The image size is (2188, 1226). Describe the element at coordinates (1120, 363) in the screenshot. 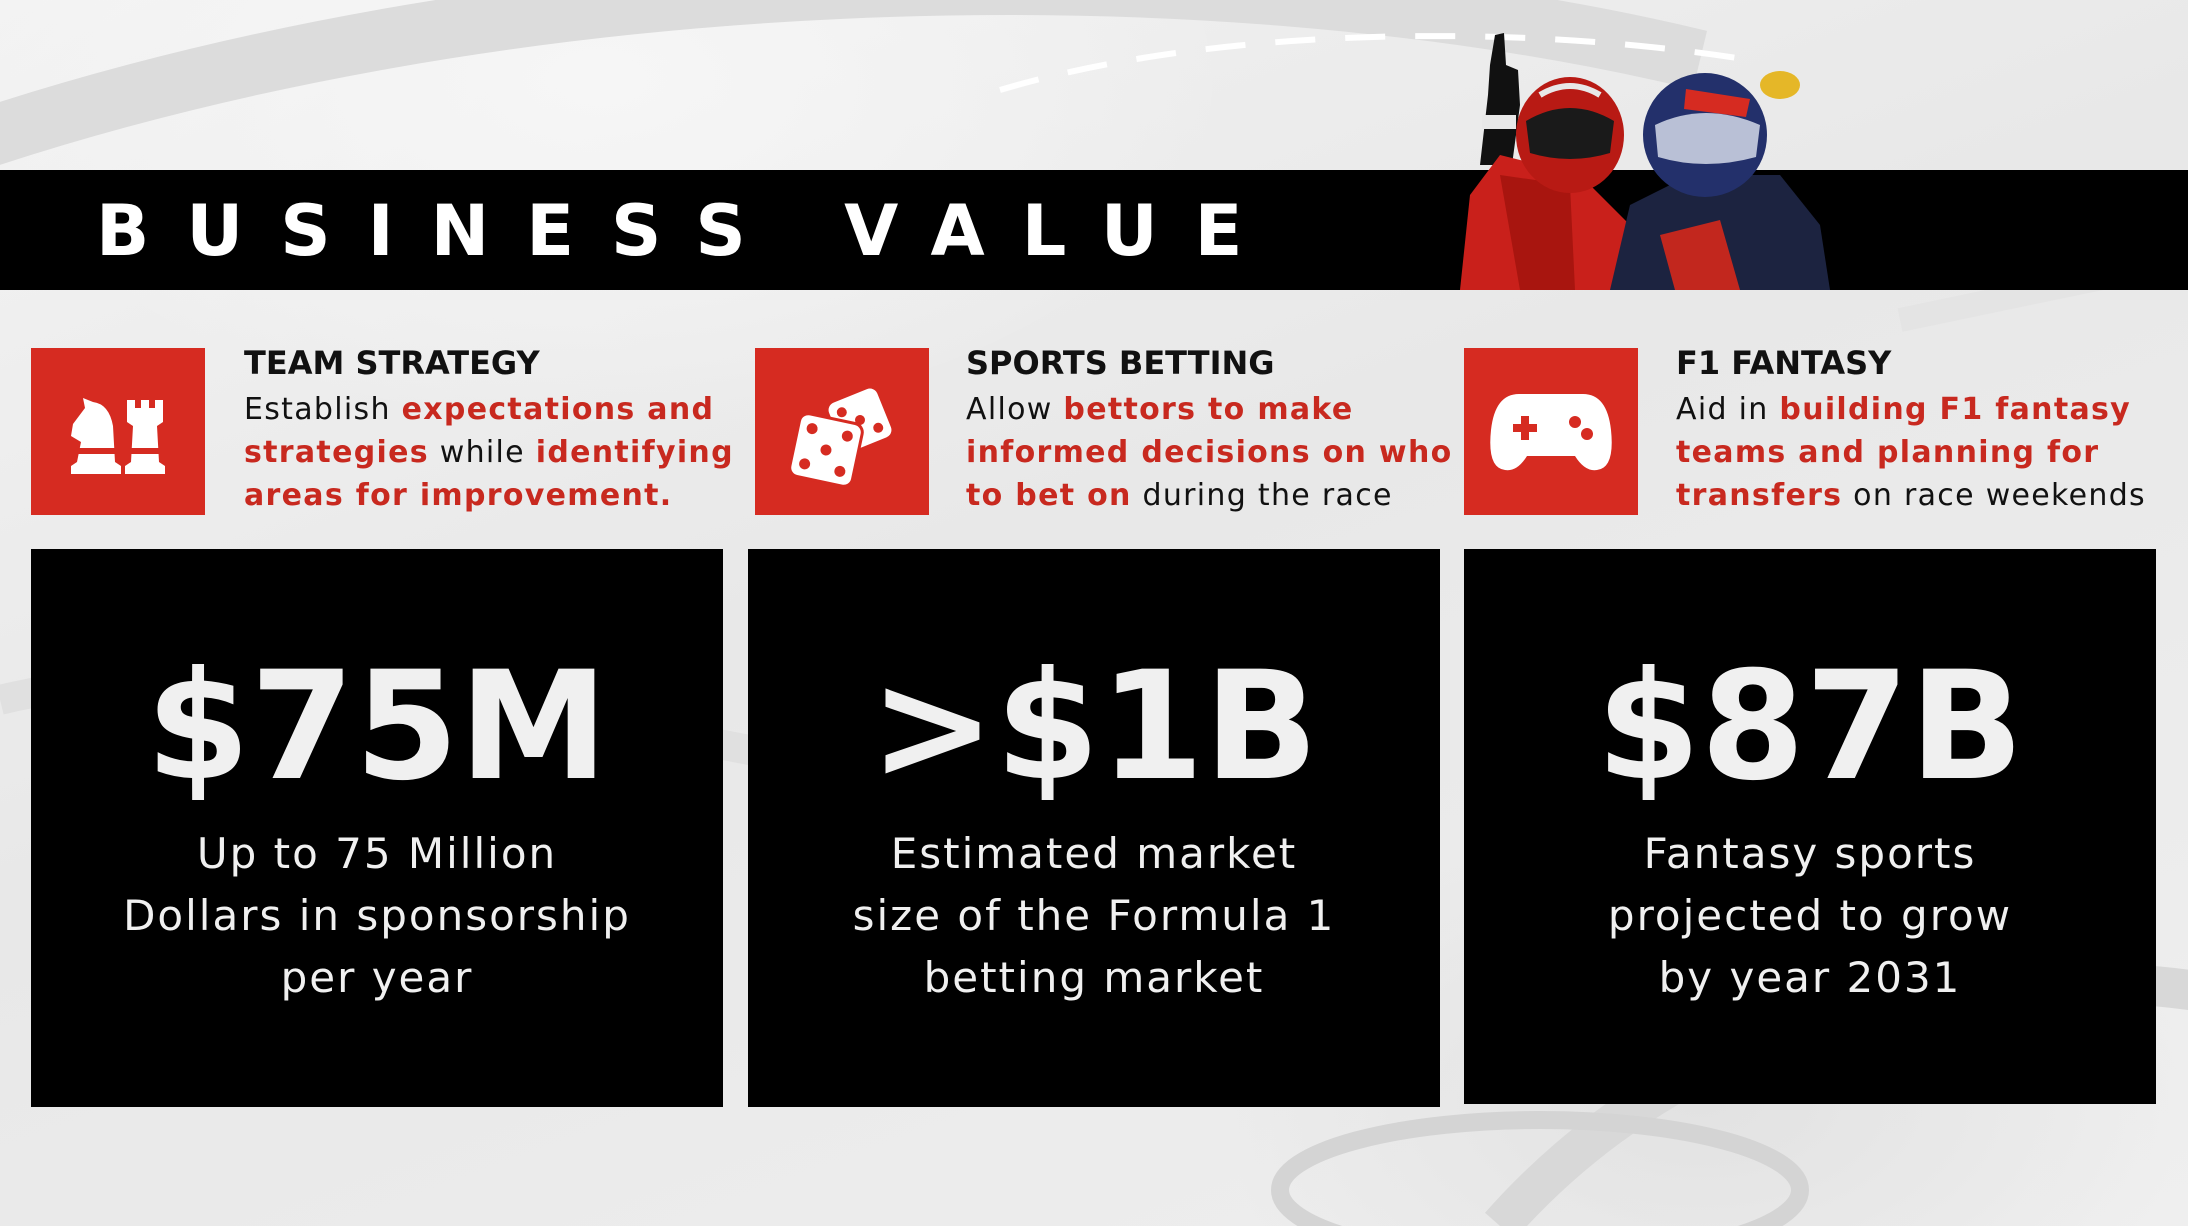

I see `sports-betting-heading: SPORTS BETTING` at that location.